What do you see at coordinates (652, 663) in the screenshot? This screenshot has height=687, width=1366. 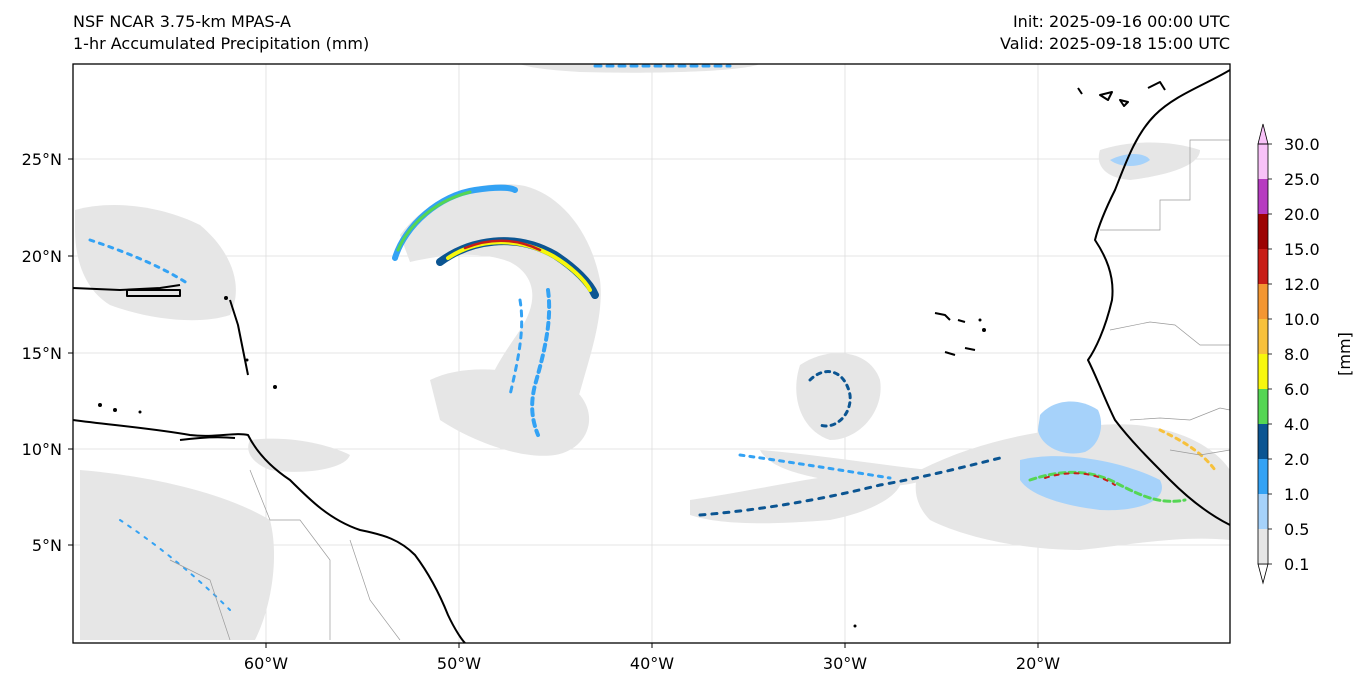 I see `lon-tick-label: 40°W` at bounding box center [652, 663].